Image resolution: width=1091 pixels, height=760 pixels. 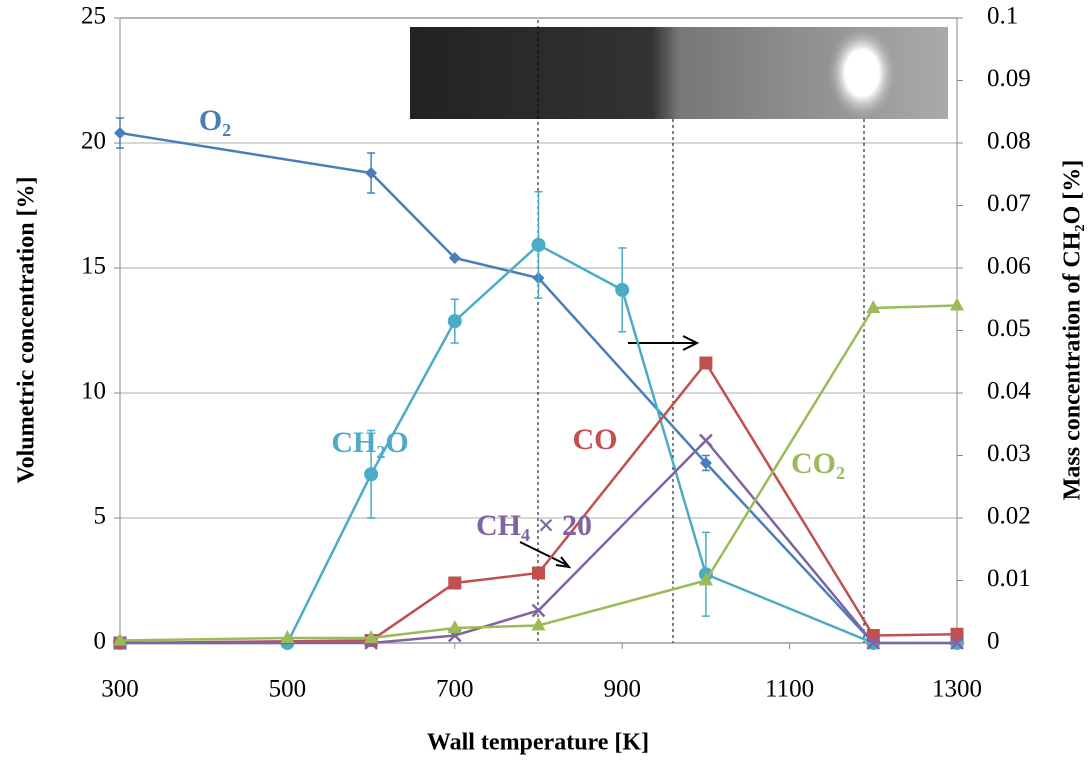 I want to click on y2-tick-label: 0.05, so click(x=1009, y=328).